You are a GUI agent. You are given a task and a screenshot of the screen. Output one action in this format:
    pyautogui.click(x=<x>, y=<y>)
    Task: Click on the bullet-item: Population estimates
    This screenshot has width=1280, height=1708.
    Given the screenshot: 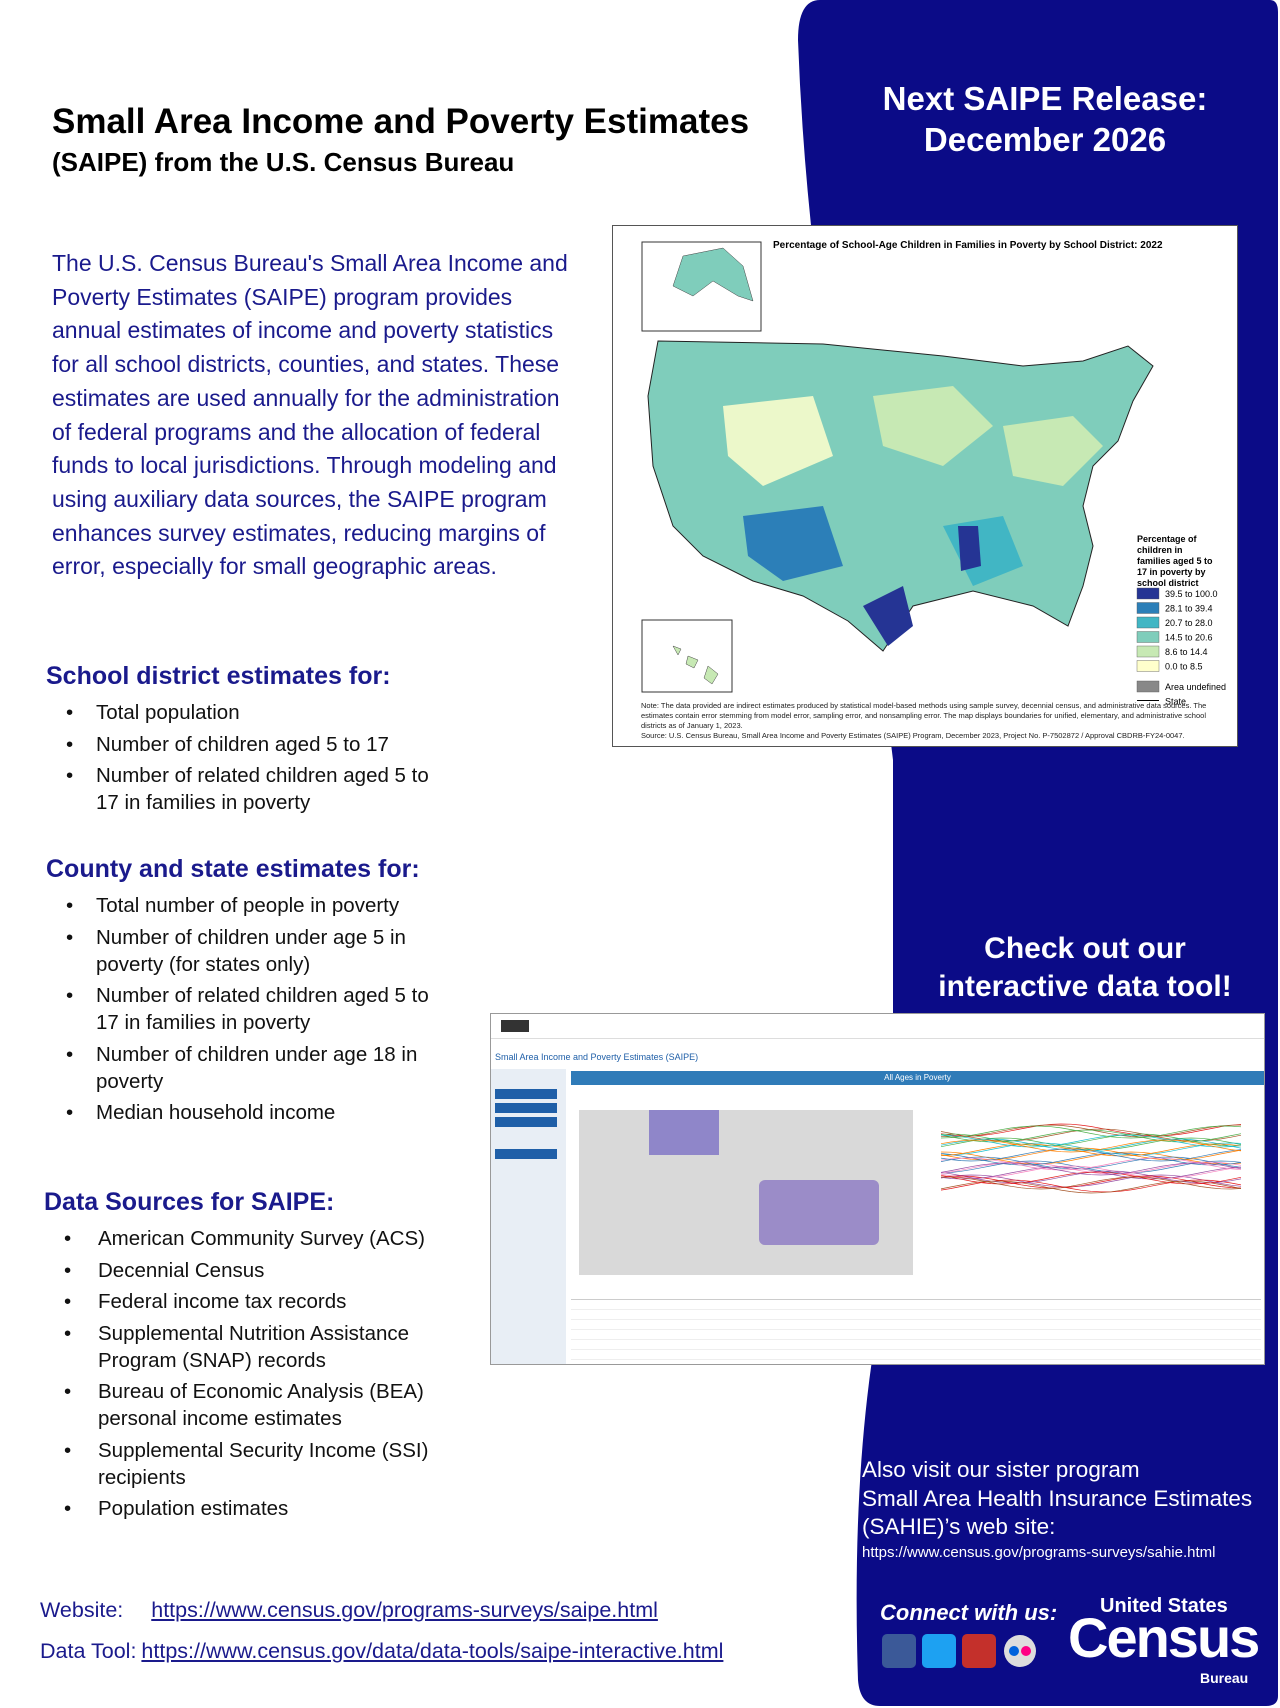 What is the action you would take?
    pyautogui.click(x=251, y=1508)
    